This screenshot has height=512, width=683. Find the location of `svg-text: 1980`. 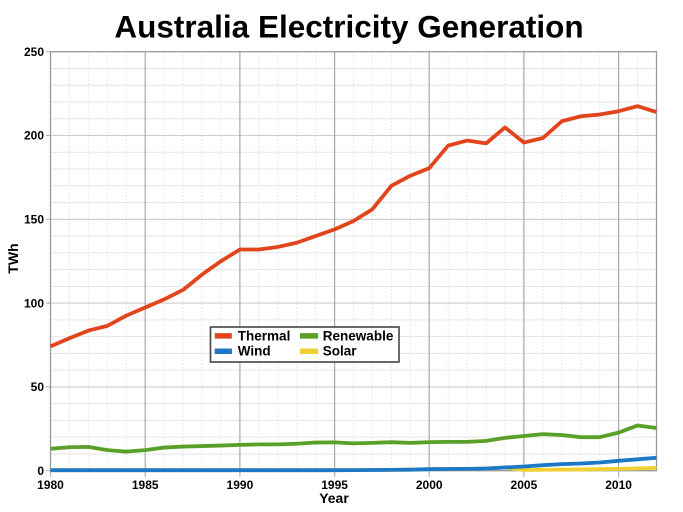

svg-text: 1980 is located at coordinates (50, 485).